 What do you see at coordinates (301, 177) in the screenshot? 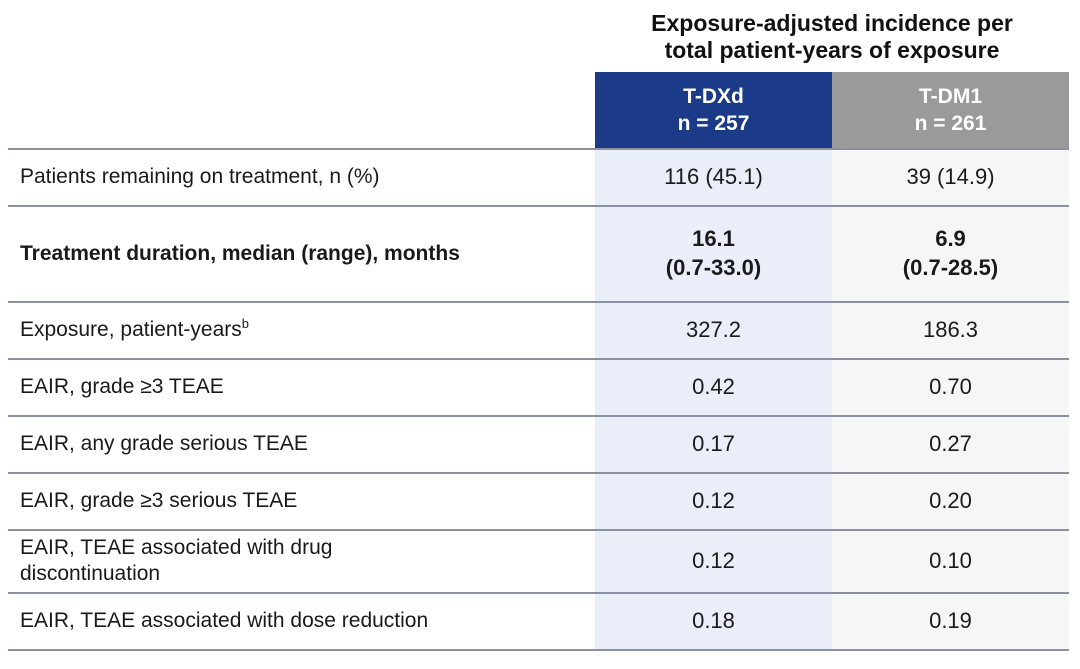
I see `row-label: Patients remaining on treatment, n (%)` at bounding box center [301, 177].